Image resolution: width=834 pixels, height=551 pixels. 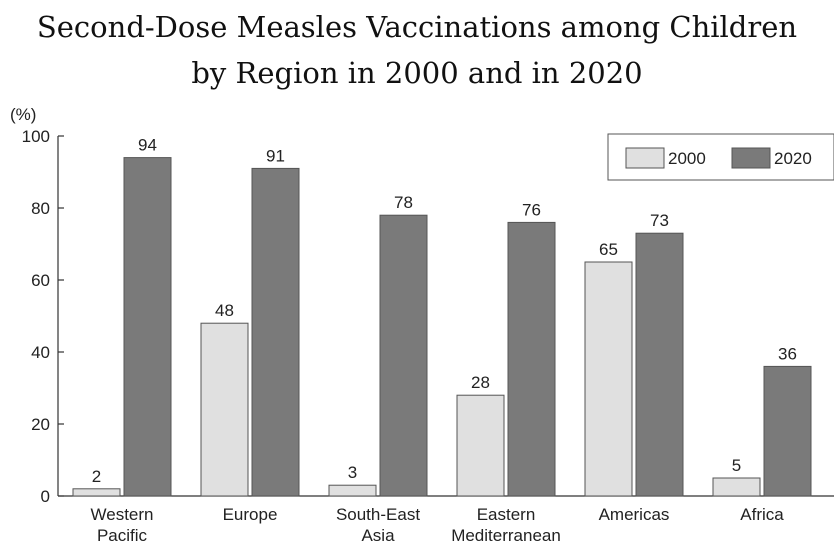 I want to click on category-label: Americas, so click(x=634, y=514).